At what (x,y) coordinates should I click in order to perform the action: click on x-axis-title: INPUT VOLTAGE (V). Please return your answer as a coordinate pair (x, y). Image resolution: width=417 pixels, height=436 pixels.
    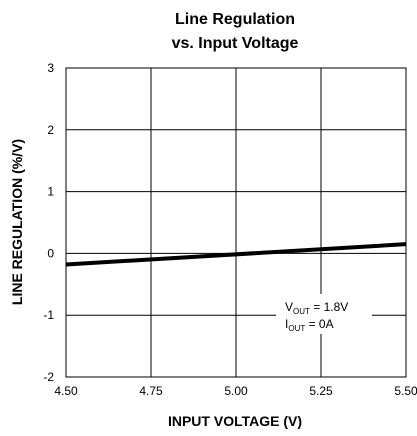
    Looking at the image, I should click on (235, 421).